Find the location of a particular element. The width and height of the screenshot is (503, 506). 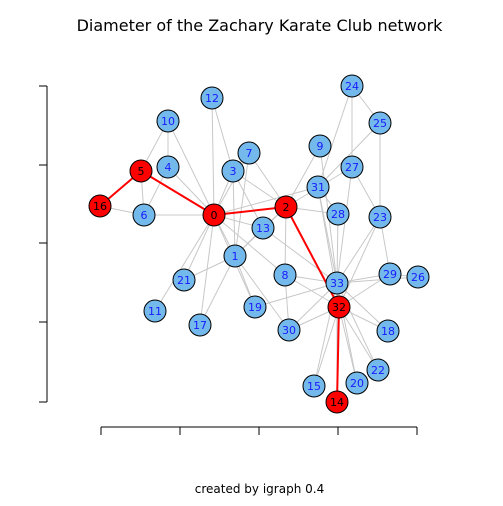

node-label: 19 is located at coordinates (255, 307).